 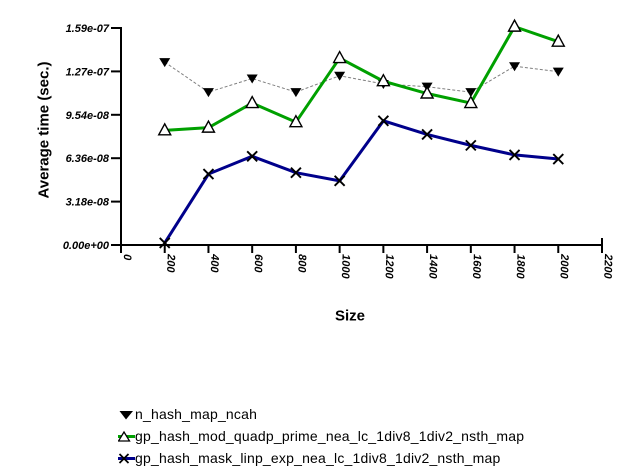 I want to click on x-tick-label: 200, so click(x=170, y=263).